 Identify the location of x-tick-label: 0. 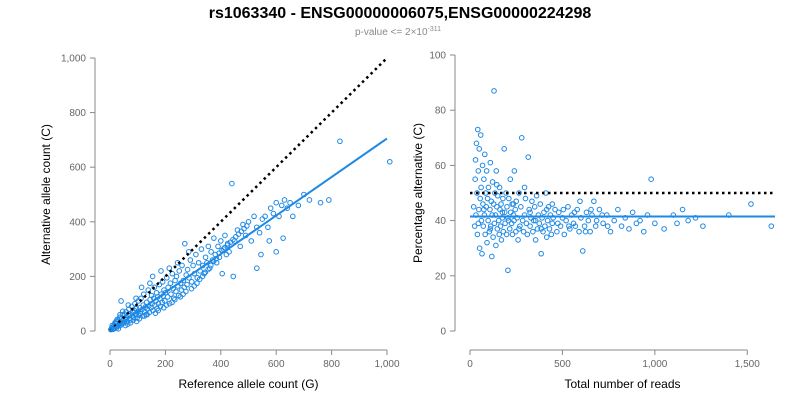
(110, 364).